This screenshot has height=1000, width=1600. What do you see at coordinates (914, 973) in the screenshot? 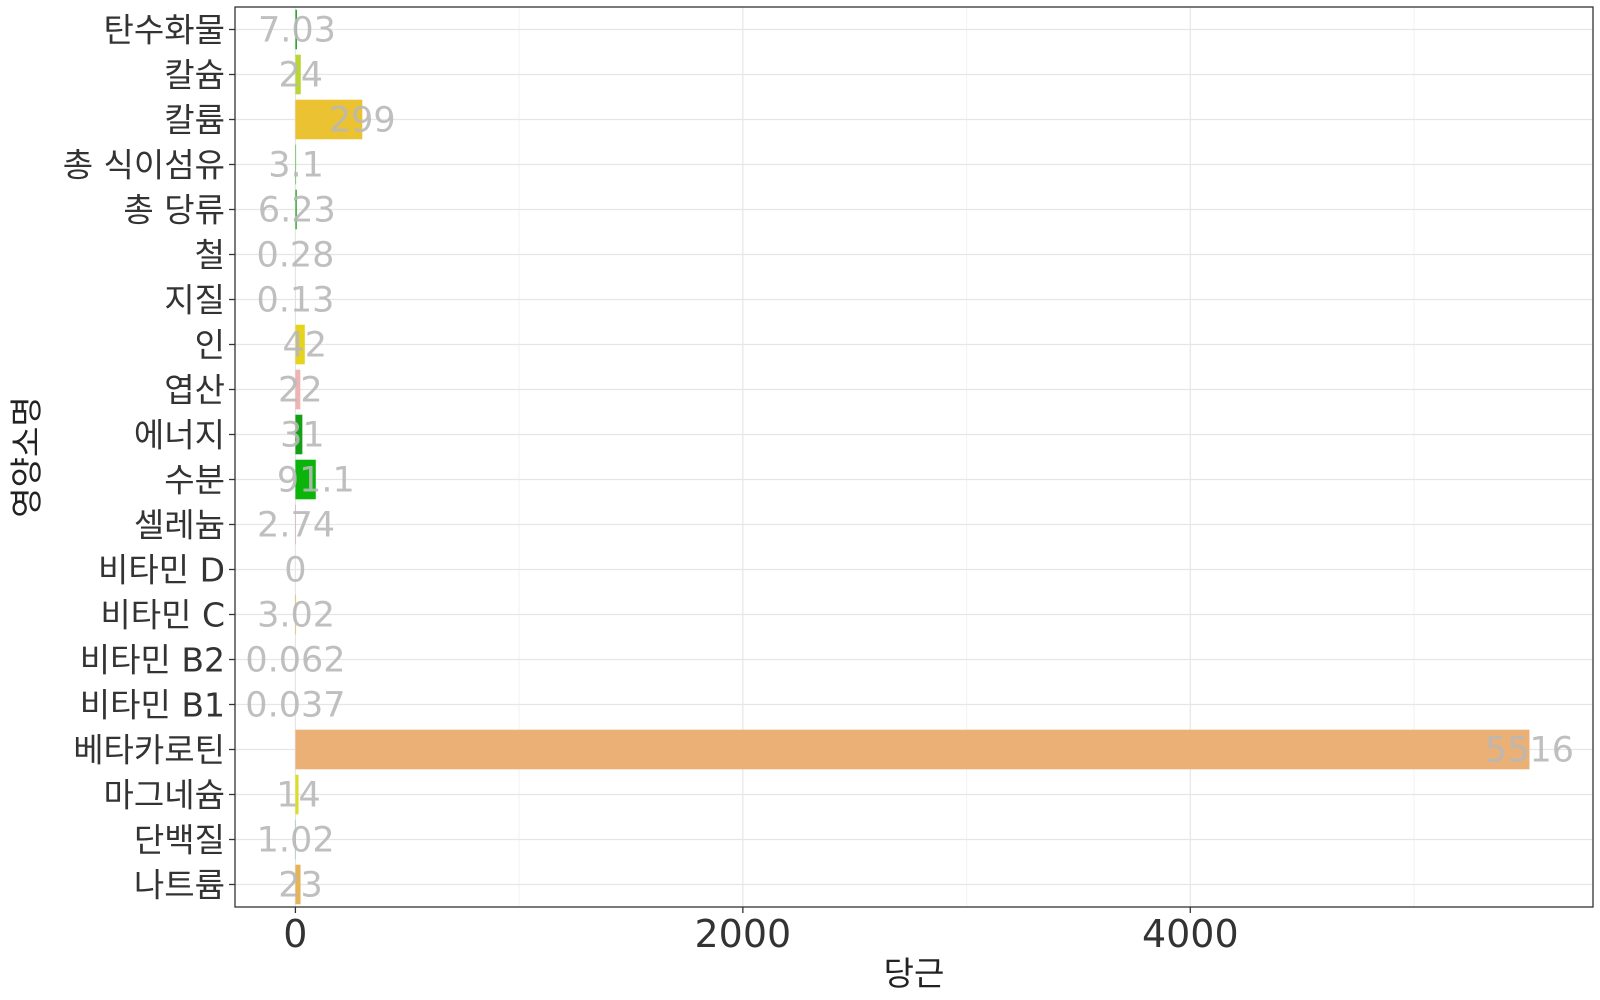
I see `x-axis-title: 당근` at bounding box center [914, 973].